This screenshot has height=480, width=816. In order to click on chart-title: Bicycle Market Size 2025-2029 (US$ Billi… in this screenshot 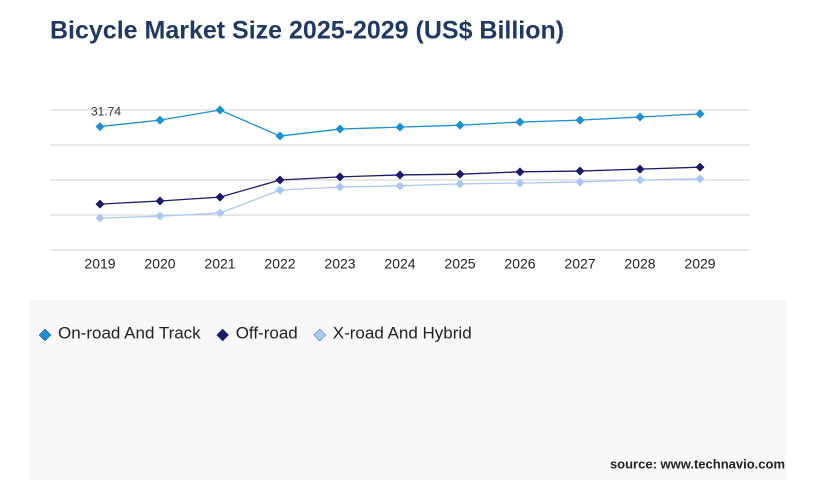, I will do `click(307, 31)`.